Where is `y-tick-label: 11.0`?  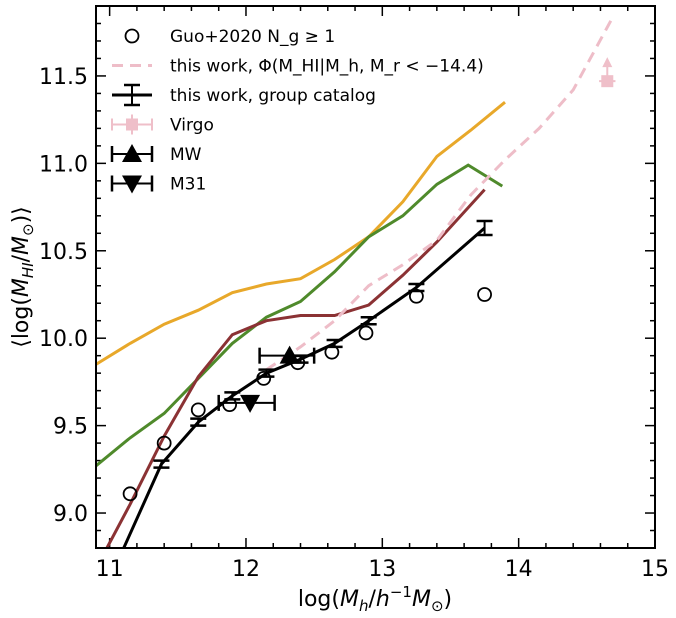
y-tick-label: 11.0 is located at coordinates (63, 164).